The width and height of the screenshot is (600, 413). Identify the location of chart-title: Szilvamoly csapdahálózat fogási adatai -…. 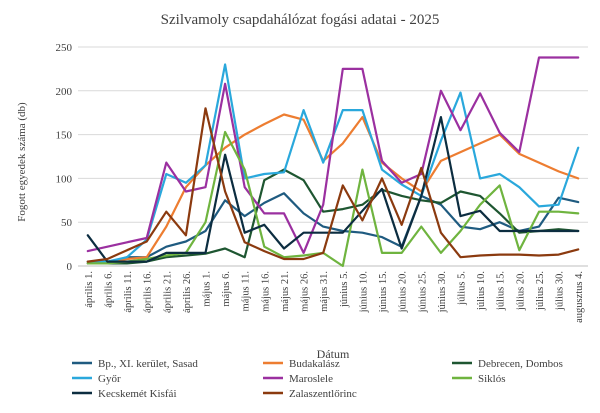
(300, 20).